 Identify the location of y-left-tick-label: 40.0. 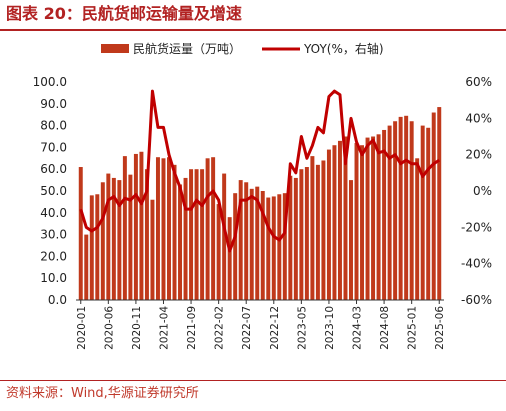
(53, 213).